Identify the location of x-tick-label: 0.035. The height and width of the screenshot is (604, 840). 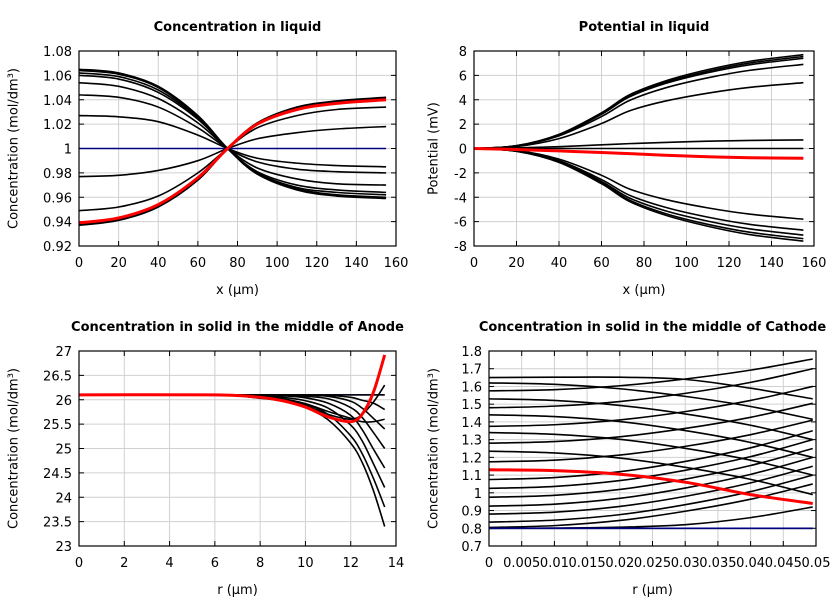
(717, 563).